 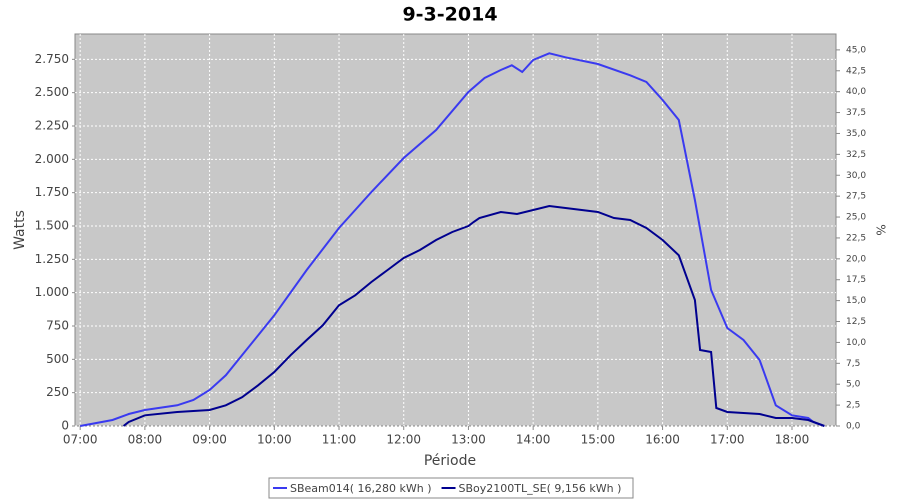 What do you see at coordinates (533, 440) in the screenshot?
I see `x-tick-label: 14:00` at bounding box center [533, 440].